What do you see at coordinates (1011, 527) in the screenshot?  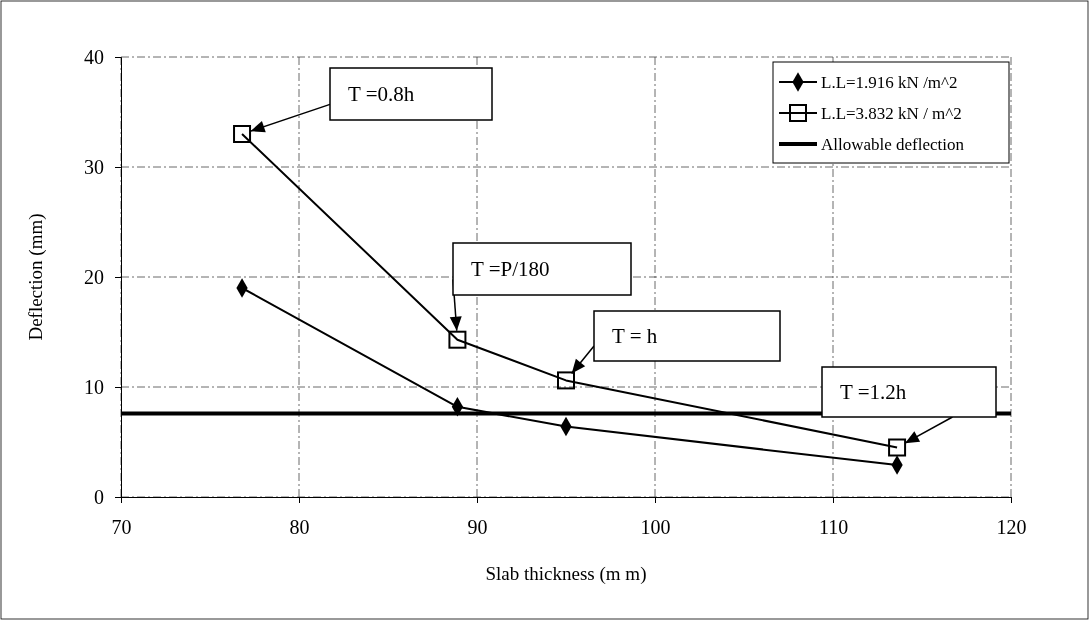 I see `x-tick-label: 120` at bounding box center [1011, 527].